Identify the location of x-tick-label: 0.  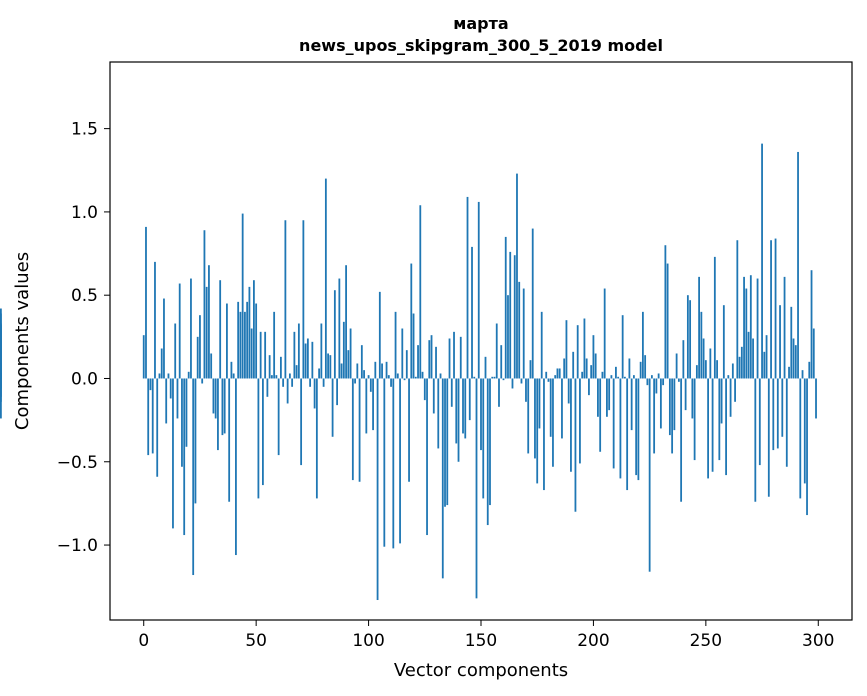
(143, 641).